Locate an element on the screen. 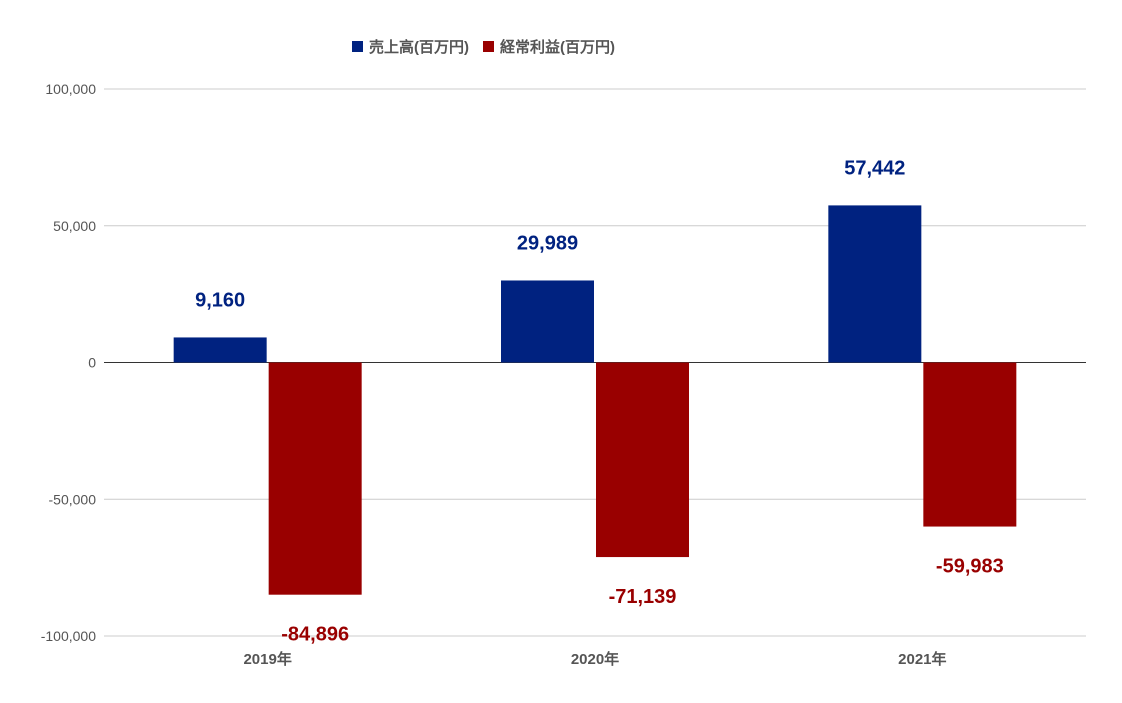 The height and width of the screenshot is (703, 1122). y-tick-label: 50,000 is located at coordinates (74, 226).